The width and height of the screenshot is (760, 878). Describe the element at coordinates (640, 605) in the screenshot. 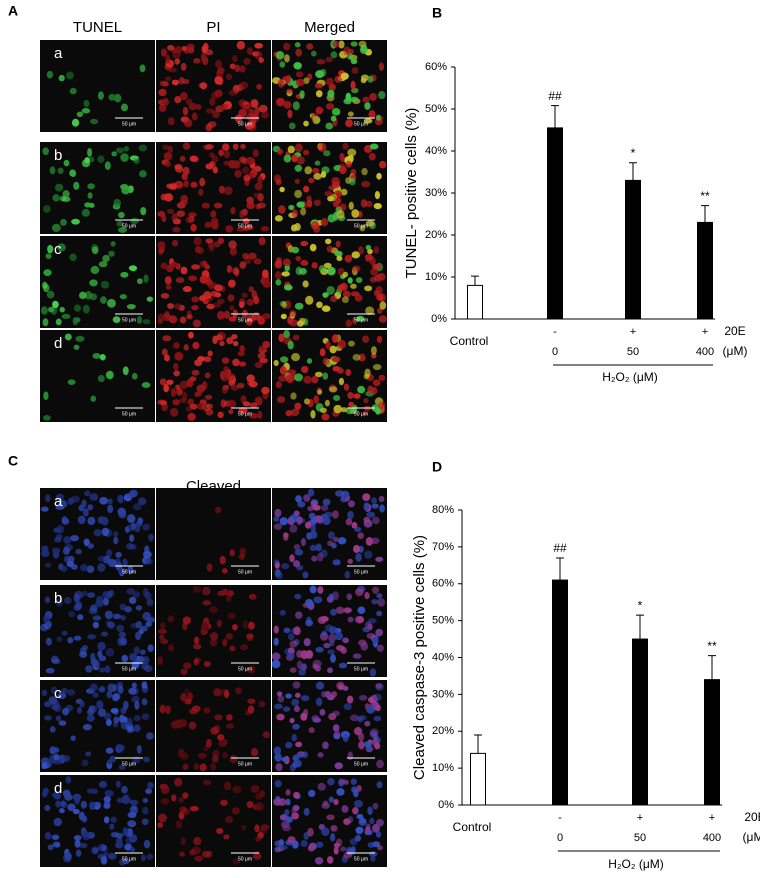

I see `significance: *` at that location.